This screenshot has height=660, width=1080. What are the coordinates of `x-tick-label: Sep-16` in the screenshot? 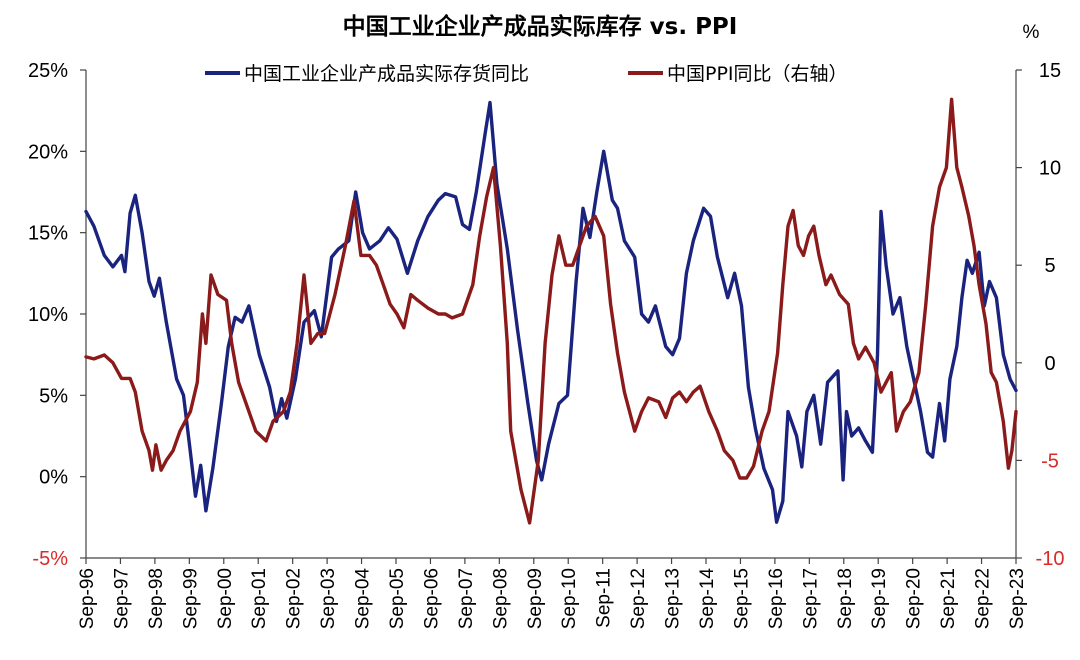 It's located at (776, 598).